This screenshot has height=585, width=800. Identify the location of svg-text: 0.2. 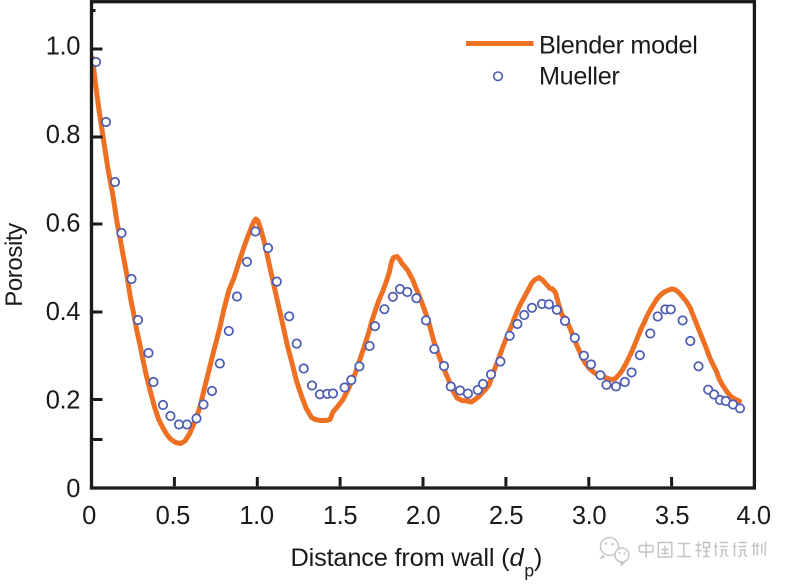
(63, 400).